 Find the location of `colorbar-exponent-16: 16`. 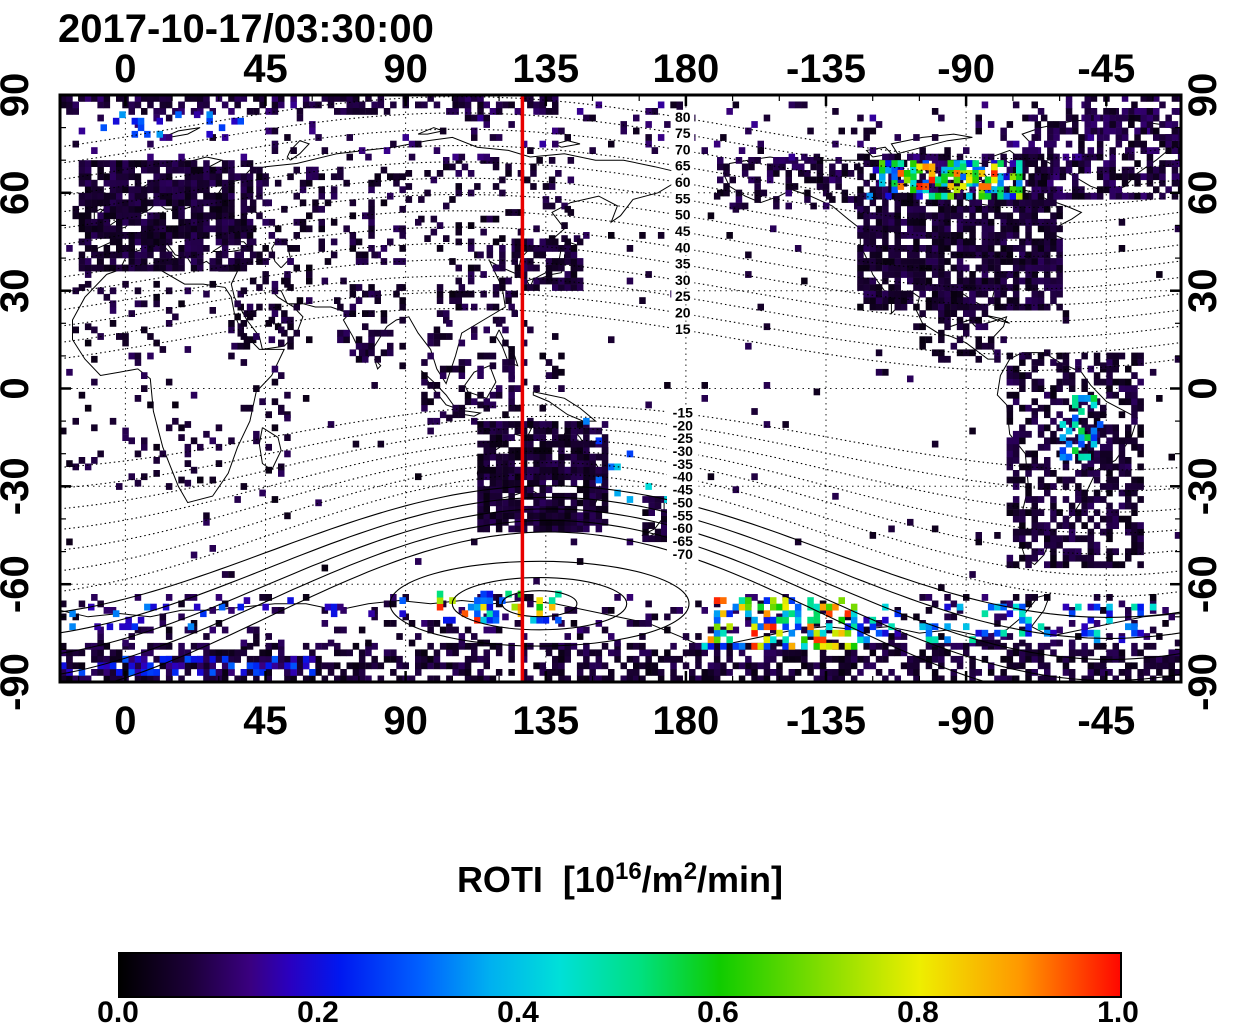

colorbar-exponent-16: 16 is located at coordinates (628, 871).